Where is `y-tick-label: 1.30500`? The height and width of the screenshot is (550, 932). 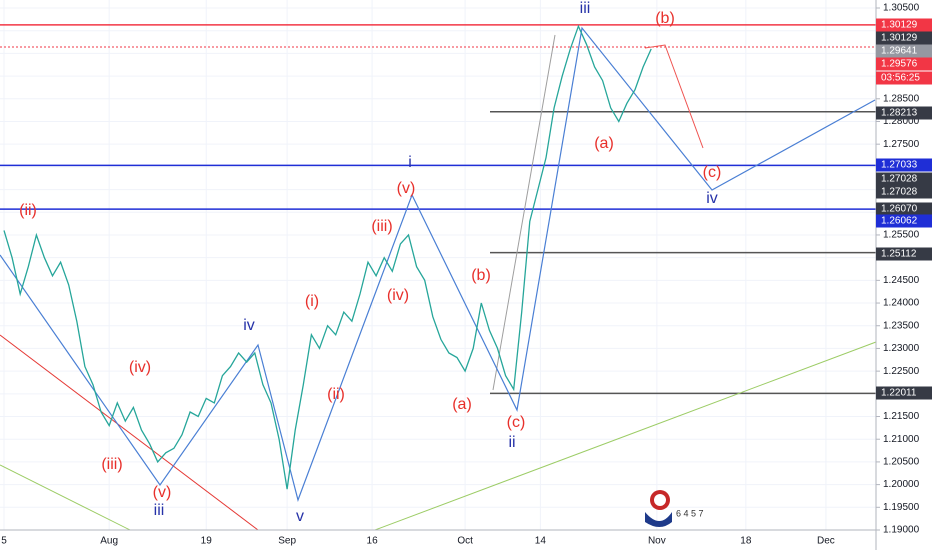 y-tick-label: 1.30500 is located at coordinates (901, 8).